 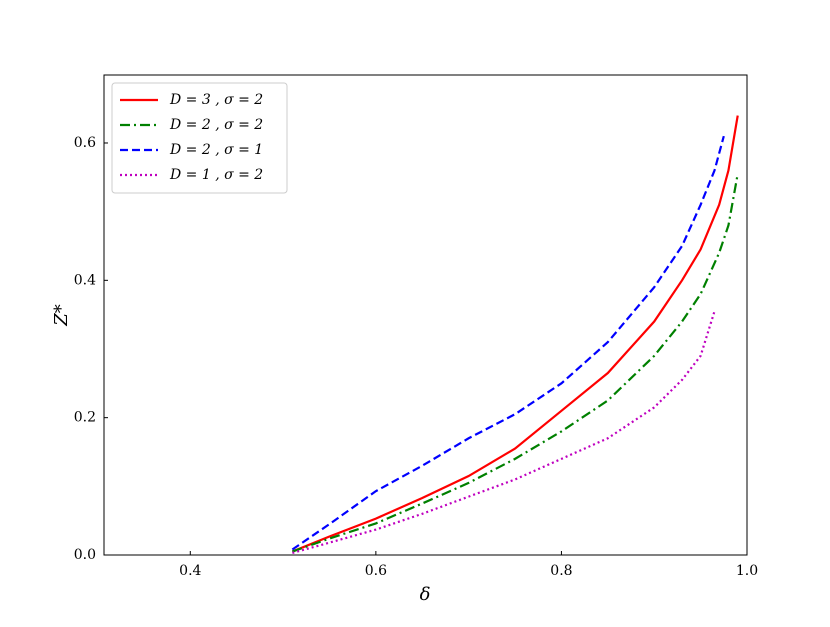 I want to click on legend-label: D = 3 , σ = 2, so click(x=216, y=100).